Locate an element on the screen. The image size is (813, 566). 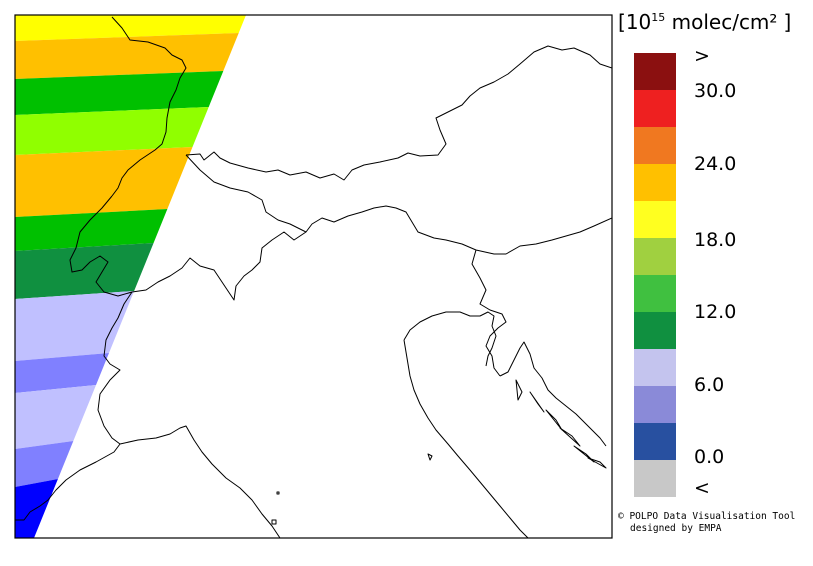
legend-colorbar is located at coordinates (655, 275).